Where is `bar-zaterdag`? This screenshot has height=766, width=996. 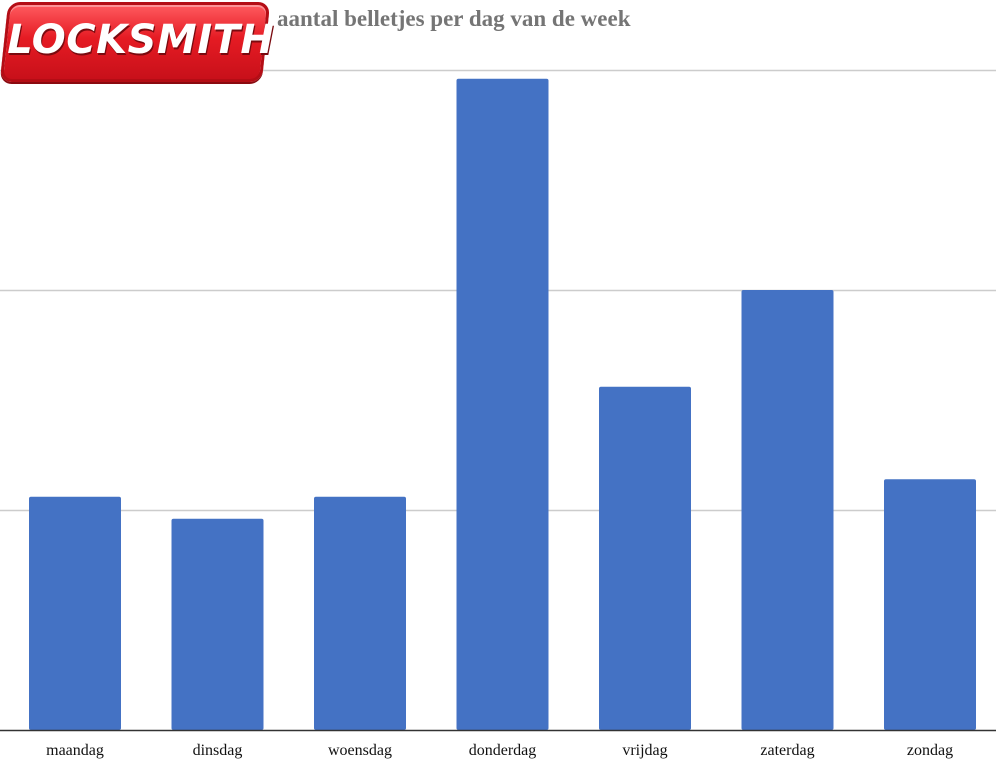 bar-zaterdag is located at coordinates (787, 510).